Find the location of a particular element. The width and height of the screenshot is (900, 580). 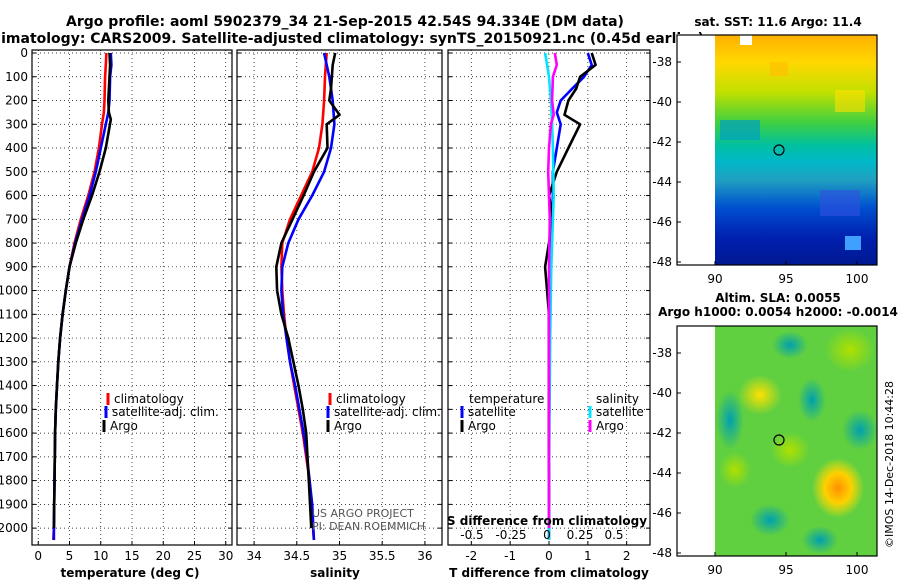

map-y-tick-label: -40 is located at coordinates (662, 102).